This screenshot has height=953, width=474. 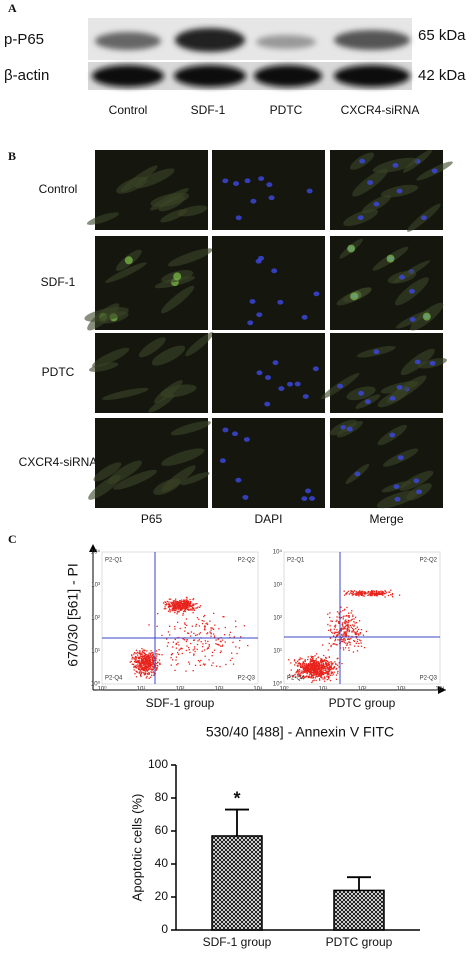 I want to click on row-label: SDF-1, so click(x=58, y=282).